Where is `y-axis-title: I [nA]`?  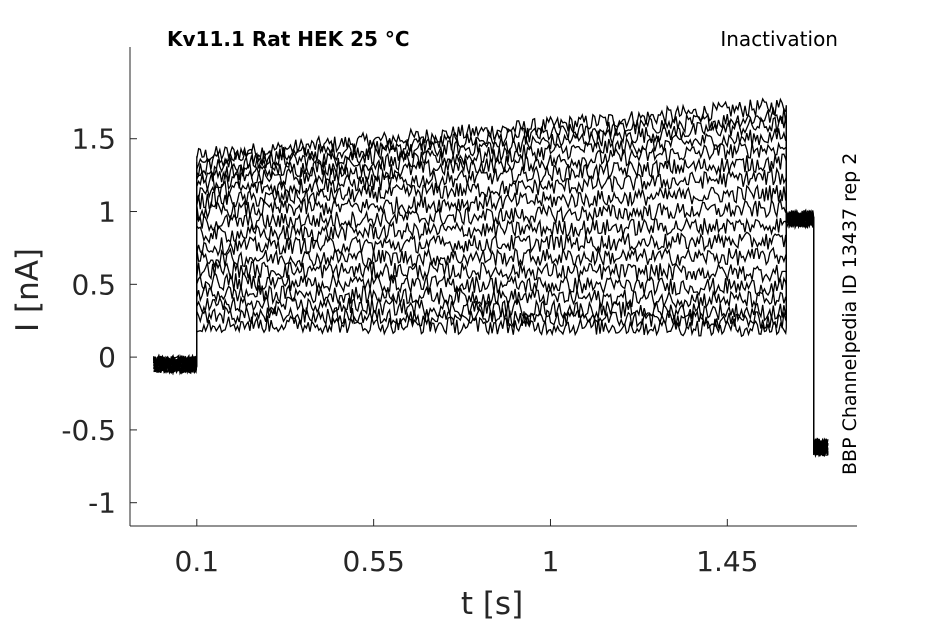
y-axis-title: I [nA] is located at coordinates (28, 290).